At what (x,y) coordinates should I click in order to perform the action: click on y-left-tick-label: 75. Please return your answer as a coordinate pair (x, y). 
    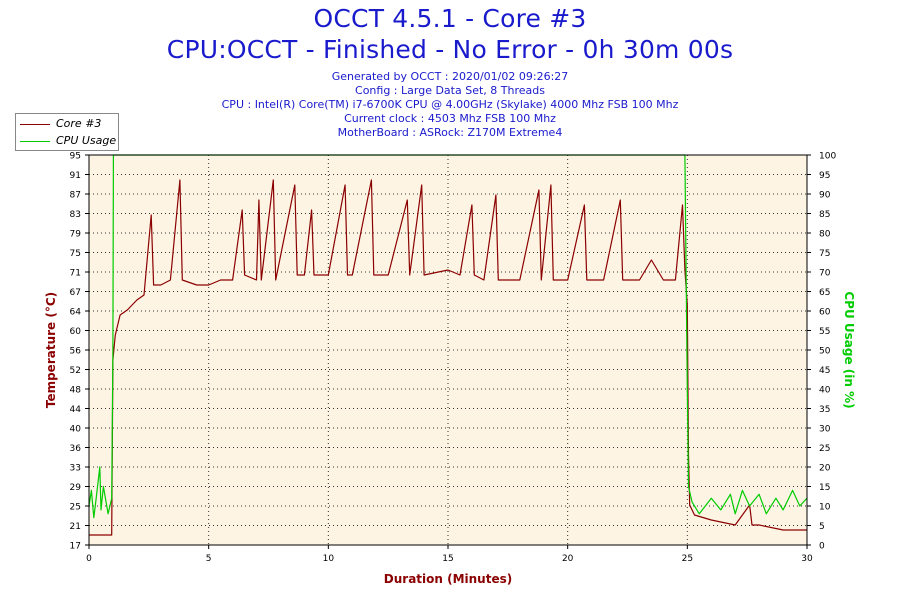
    Looking at the image, I should click on (75, 254).